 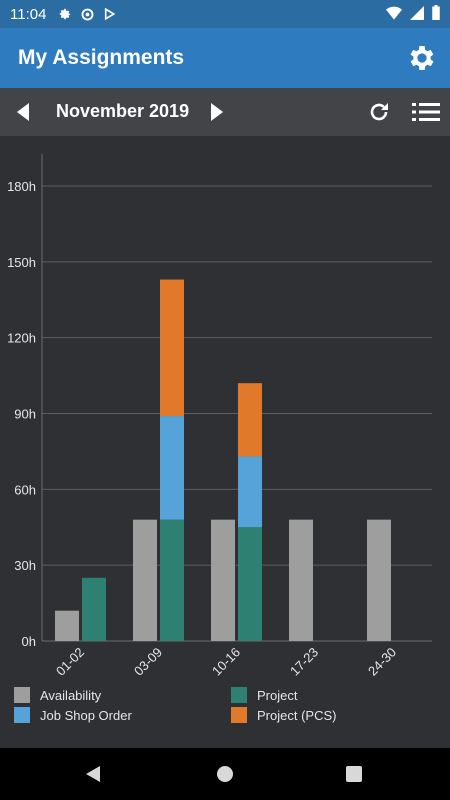 What do you see at coordinates (101, 57) in the screenshot?
I see `page-title: My Assignments` at bounding box center [101, 57].